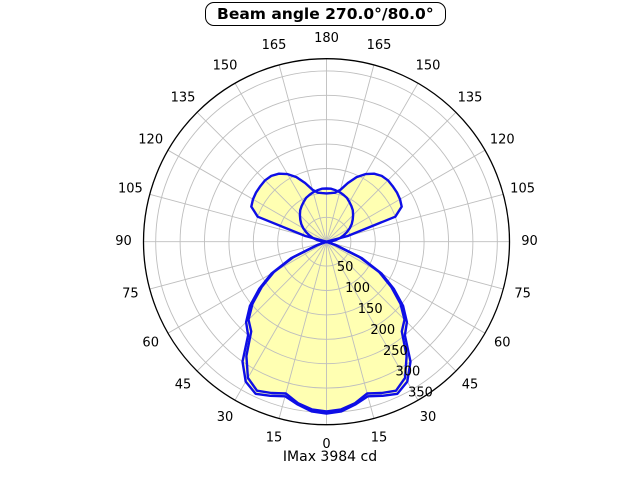 Image resolution: width=640 pixels, height=480 pixels. I want to click on radius-tick-label: 100, so click(357, 288).